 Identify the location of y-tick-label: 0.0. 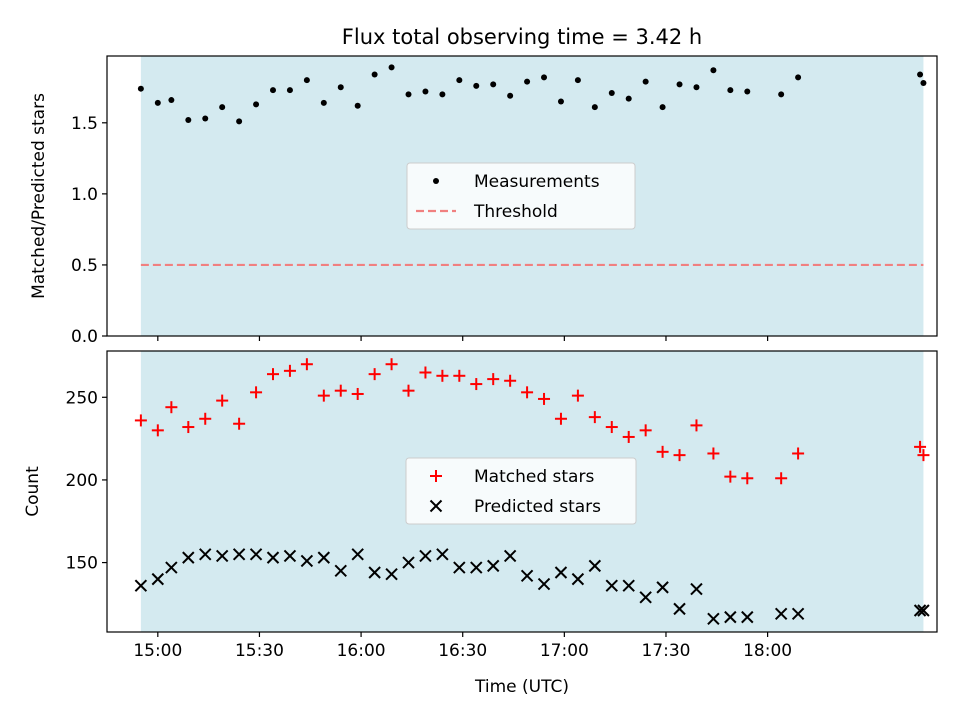
(84, 337).